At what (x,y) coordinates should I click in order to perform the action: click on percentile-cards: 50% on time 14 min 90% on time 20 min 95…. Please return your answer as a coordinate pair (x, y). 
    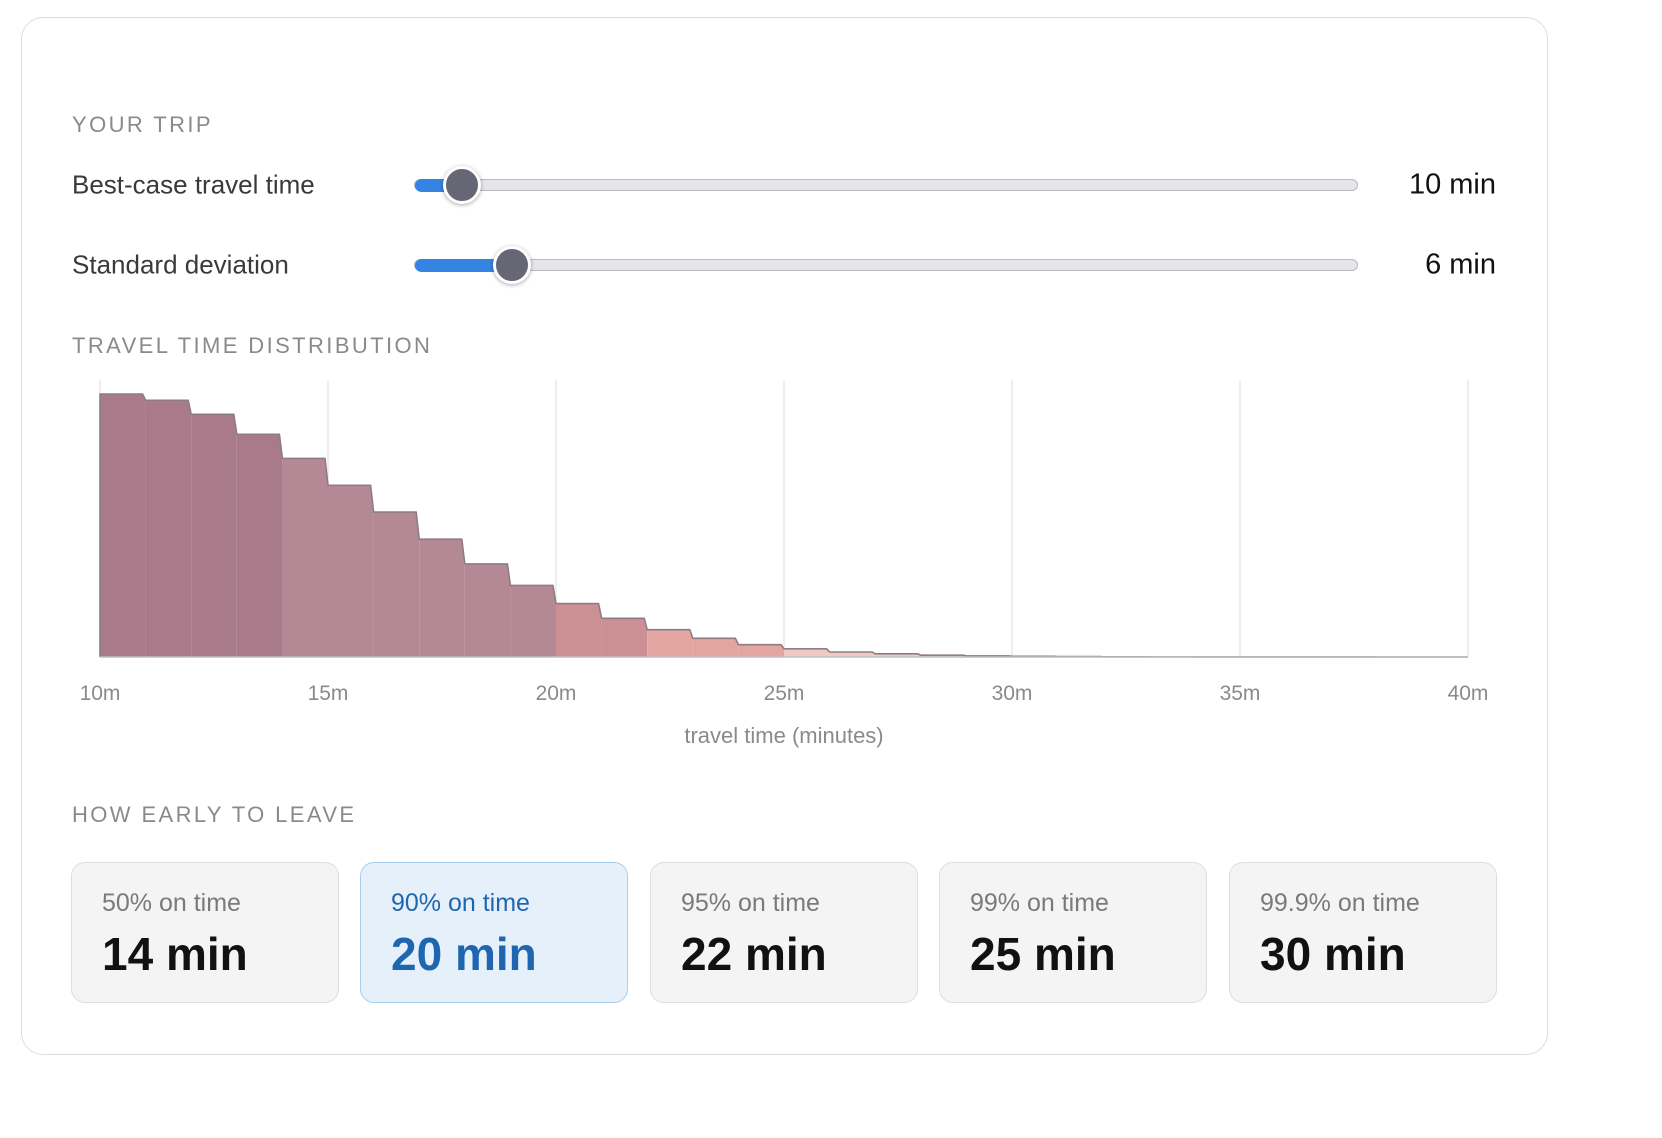
    Looking at the image, I should click on (784, 933).